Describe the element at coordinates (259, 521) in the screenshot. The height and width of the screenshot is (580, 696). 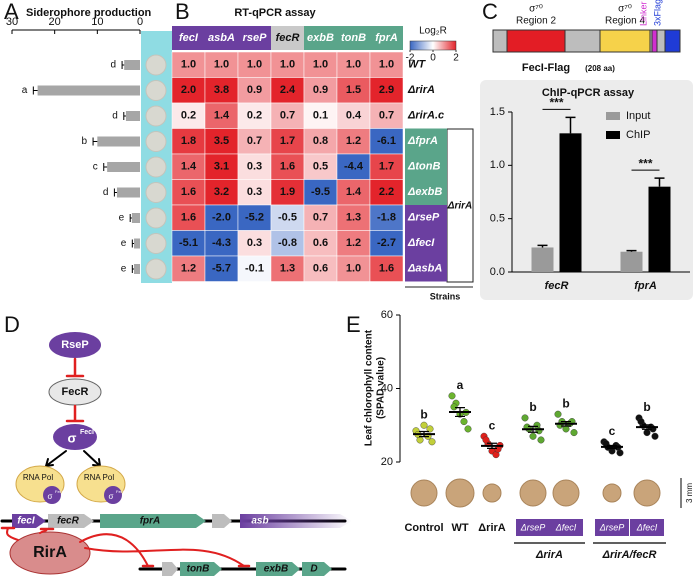
I see `gene-label: asb` at that location.